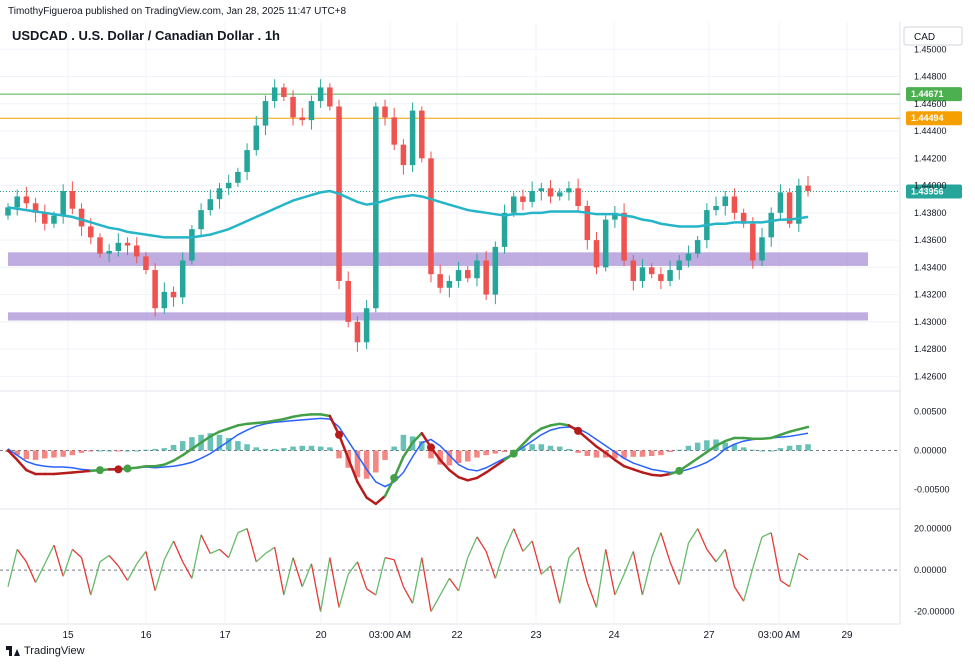 This screenshot has height=666, width=975. What do you see at coordinates (457, 635) in the screenshot?
I see `time-tick-label: 22` at bounding box center [457, 635].